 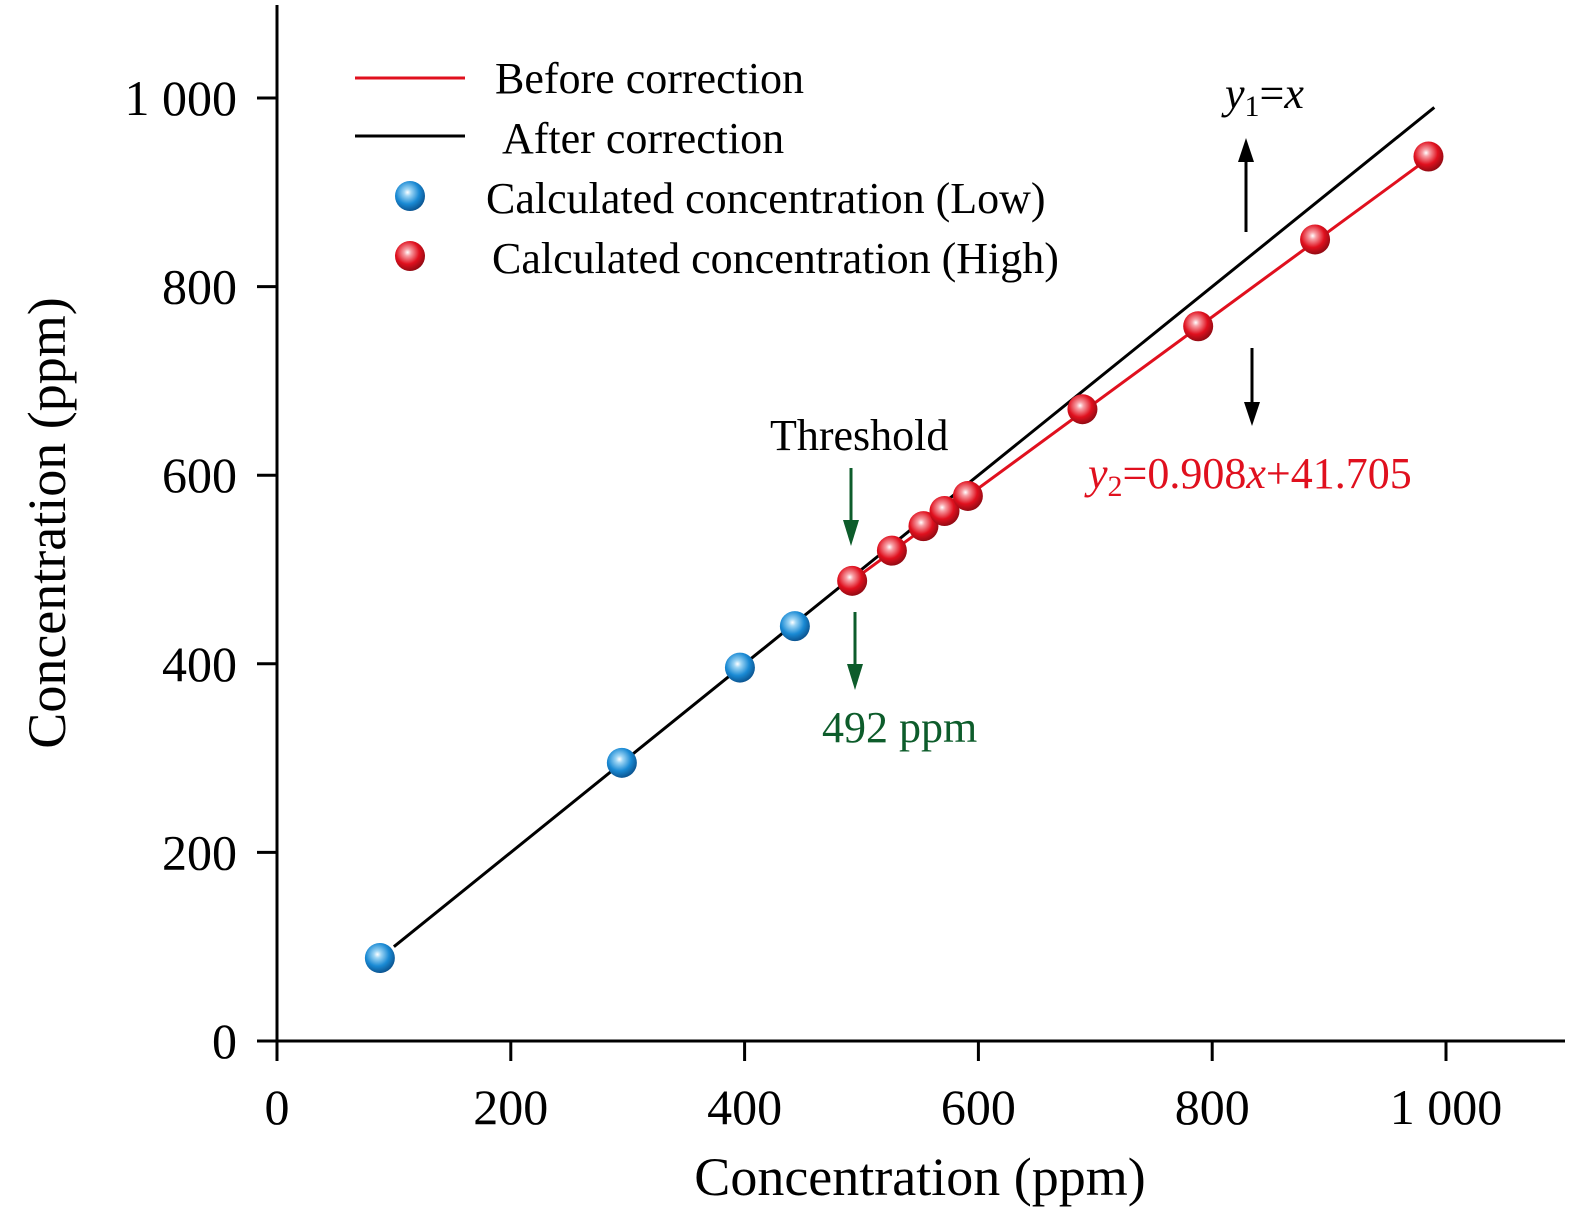 I want to click on eq1-rest: =, so click(x=1272, y=93).